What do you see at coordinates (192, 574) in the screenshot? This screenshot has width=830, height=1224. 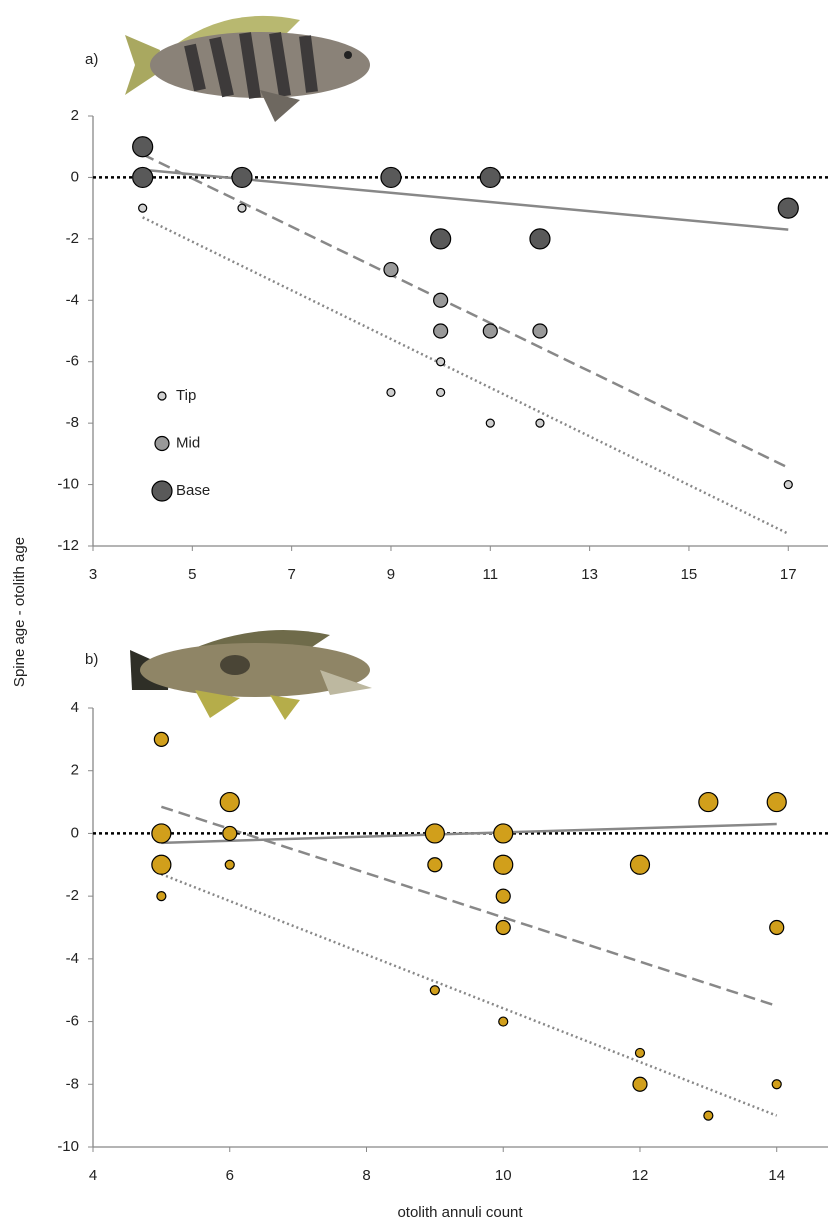 I see `x-tick-label: 5` at bounding box center [192, 574].